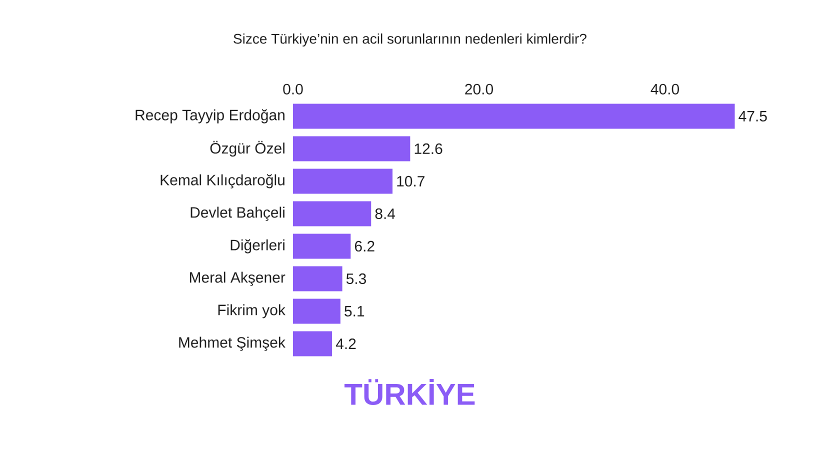 The image size is (820, 461). Describe the element at coordinates (346, 343) in the screenshot. I see `data-label: 4.2` at that location.